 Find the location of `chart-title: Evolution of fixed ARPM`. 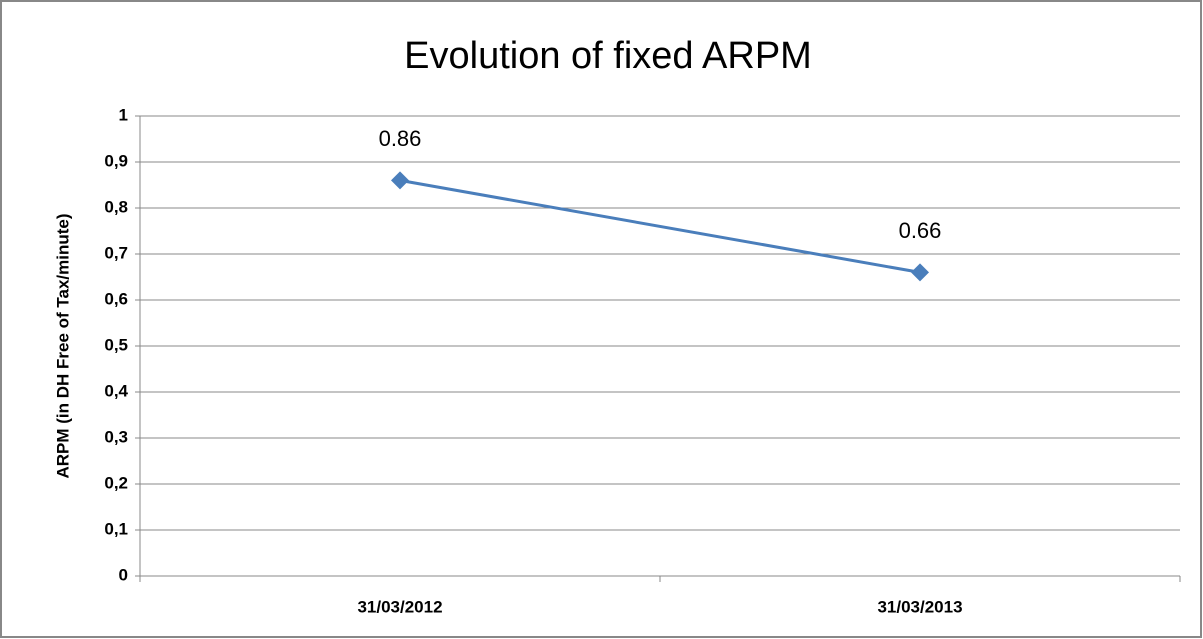

chart-title: Evolution of fixed ARPM is located at coordinates (608, 56).